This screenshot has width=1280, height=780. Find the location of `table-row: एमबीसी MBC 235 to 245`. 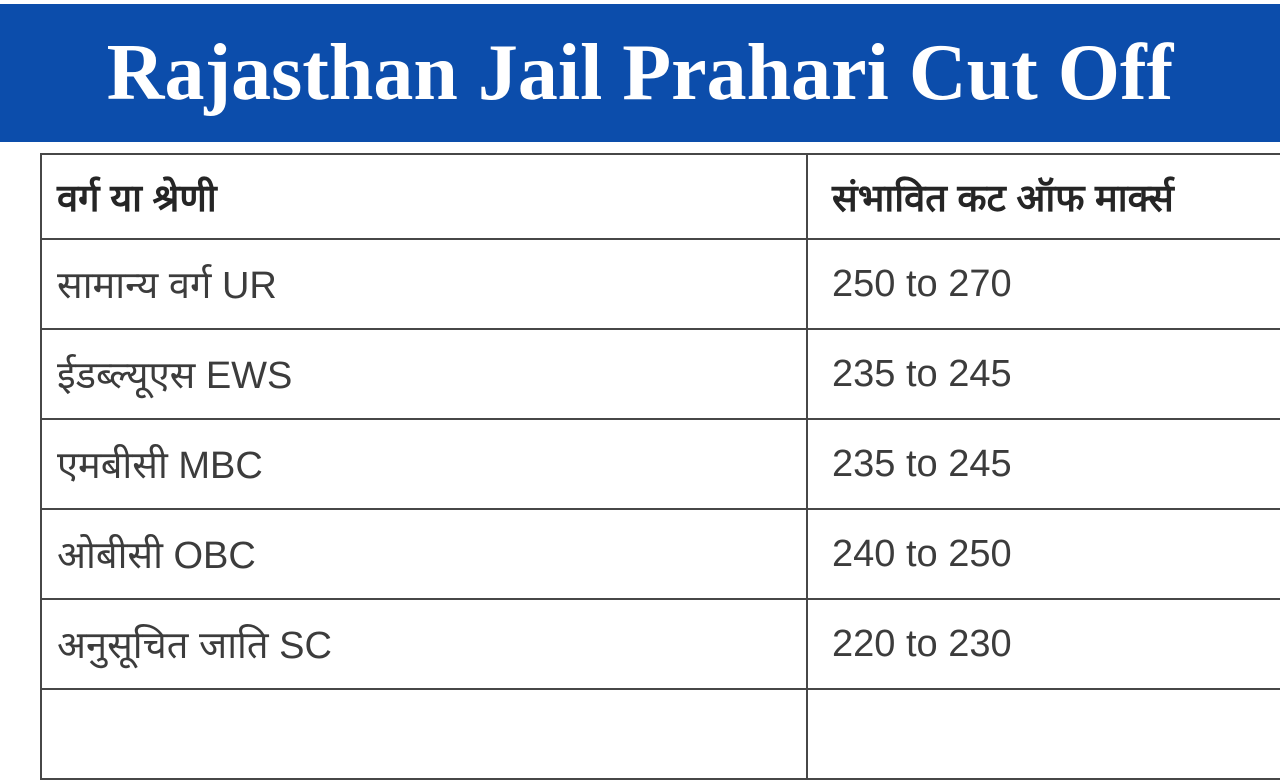

table-row: एमबीसी MBC 235 to 245 is located at coordinates (660, 464).